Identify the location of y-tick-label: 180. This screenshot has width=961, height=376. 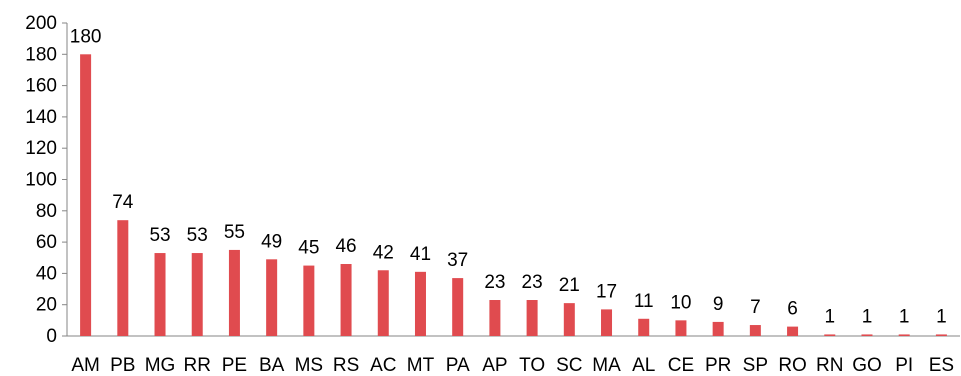
(41, 54).